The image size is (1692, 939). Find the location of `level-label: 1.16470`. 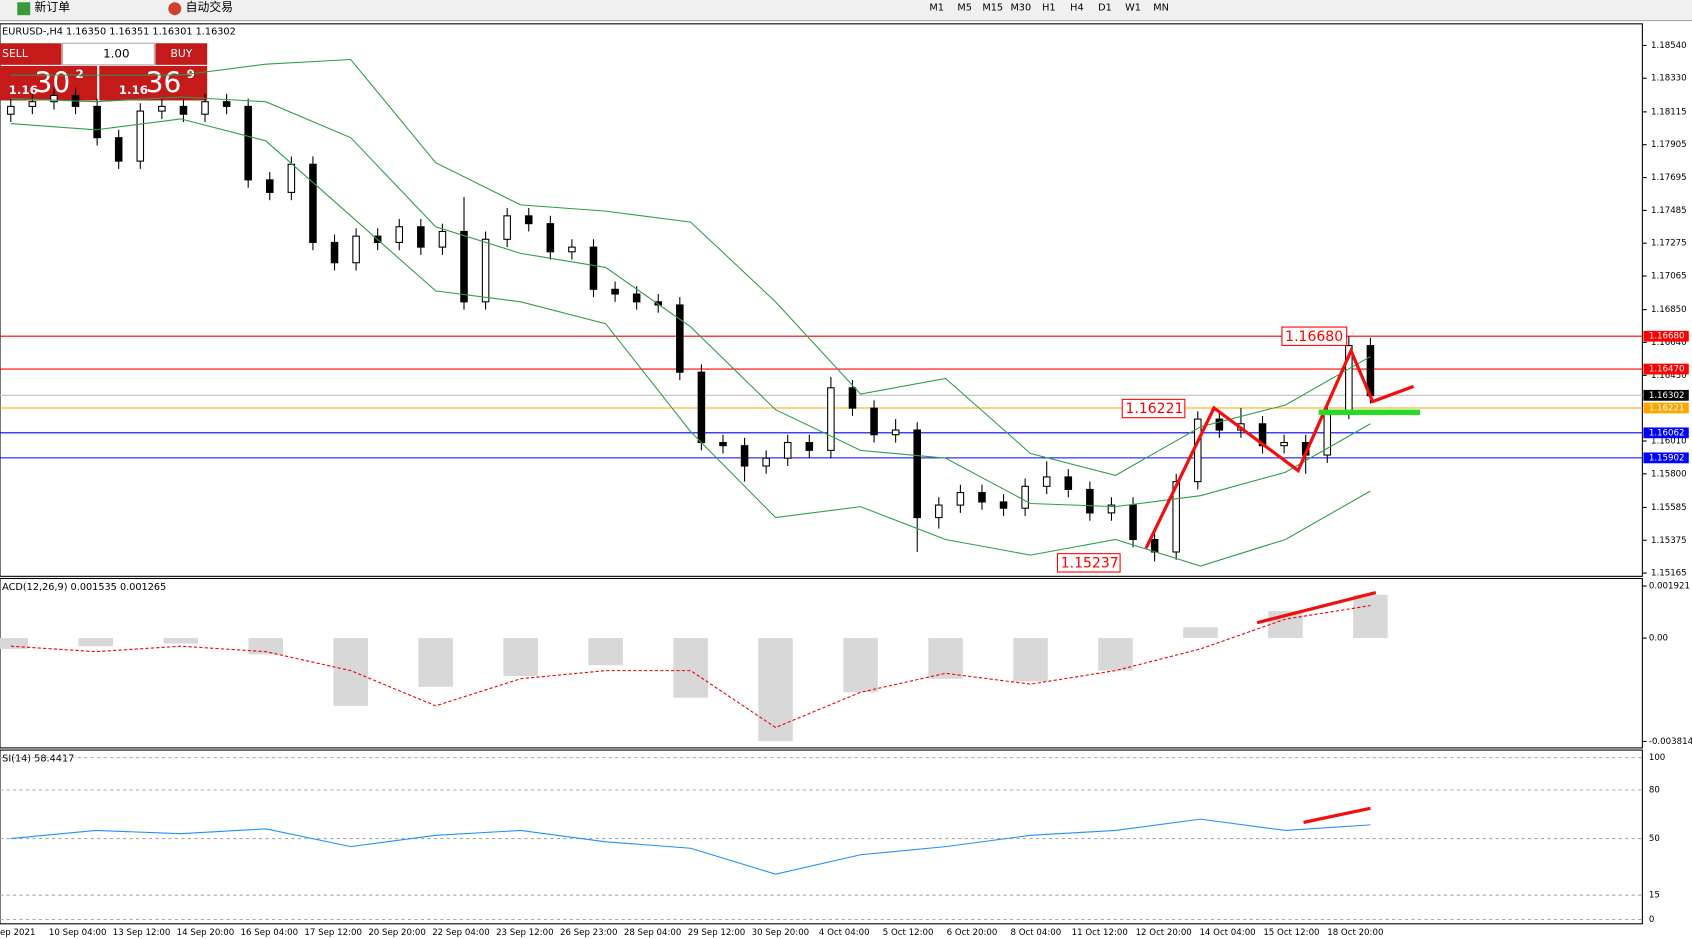

level-label: 1.16470 is located at coordinates (1667, 370).